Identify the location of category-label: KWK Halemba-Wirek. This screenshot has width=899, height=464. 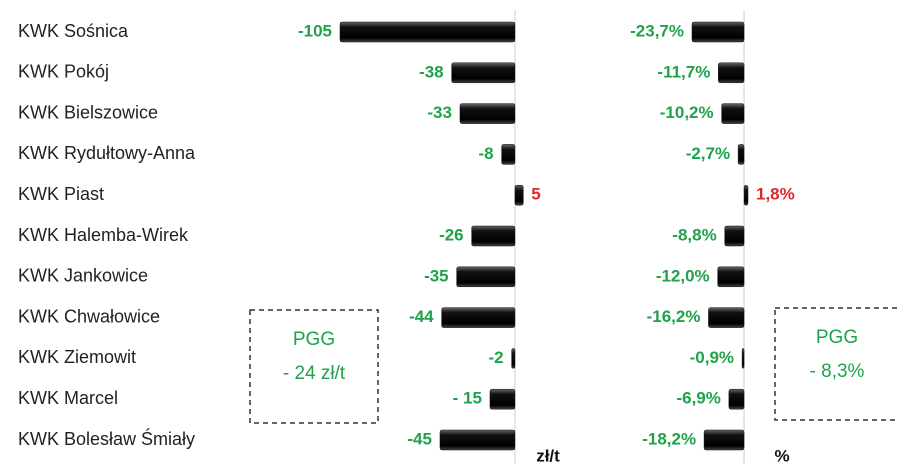
(103, 235).